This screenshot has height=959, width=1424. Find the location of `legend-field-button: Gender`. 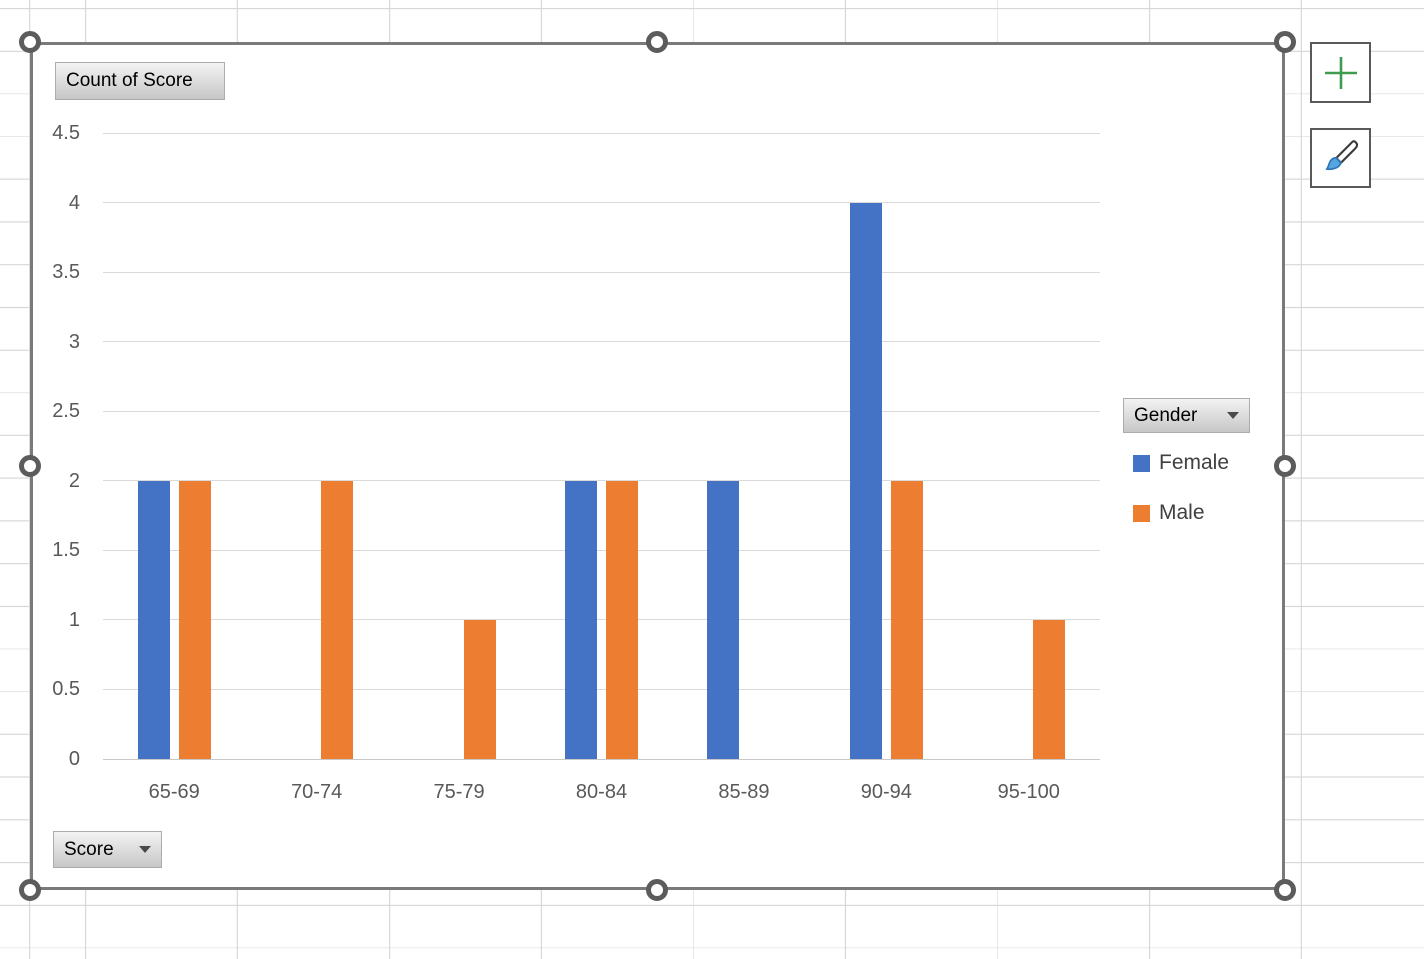

legend-field-button: Gender is located at coordinates (1186, 415).